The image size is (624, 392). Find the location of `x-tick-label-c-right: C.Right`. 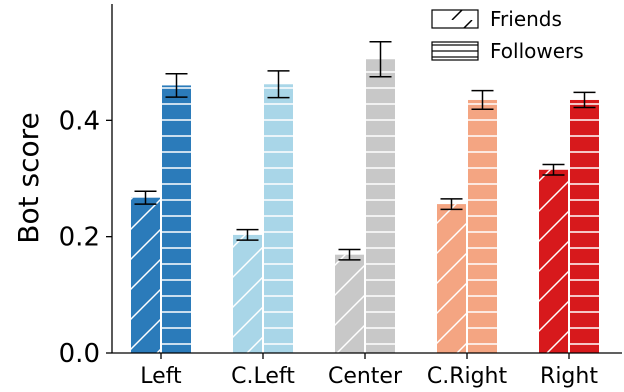

x-tick-label-c-right: C.Right is located at coordinates (467, 376).